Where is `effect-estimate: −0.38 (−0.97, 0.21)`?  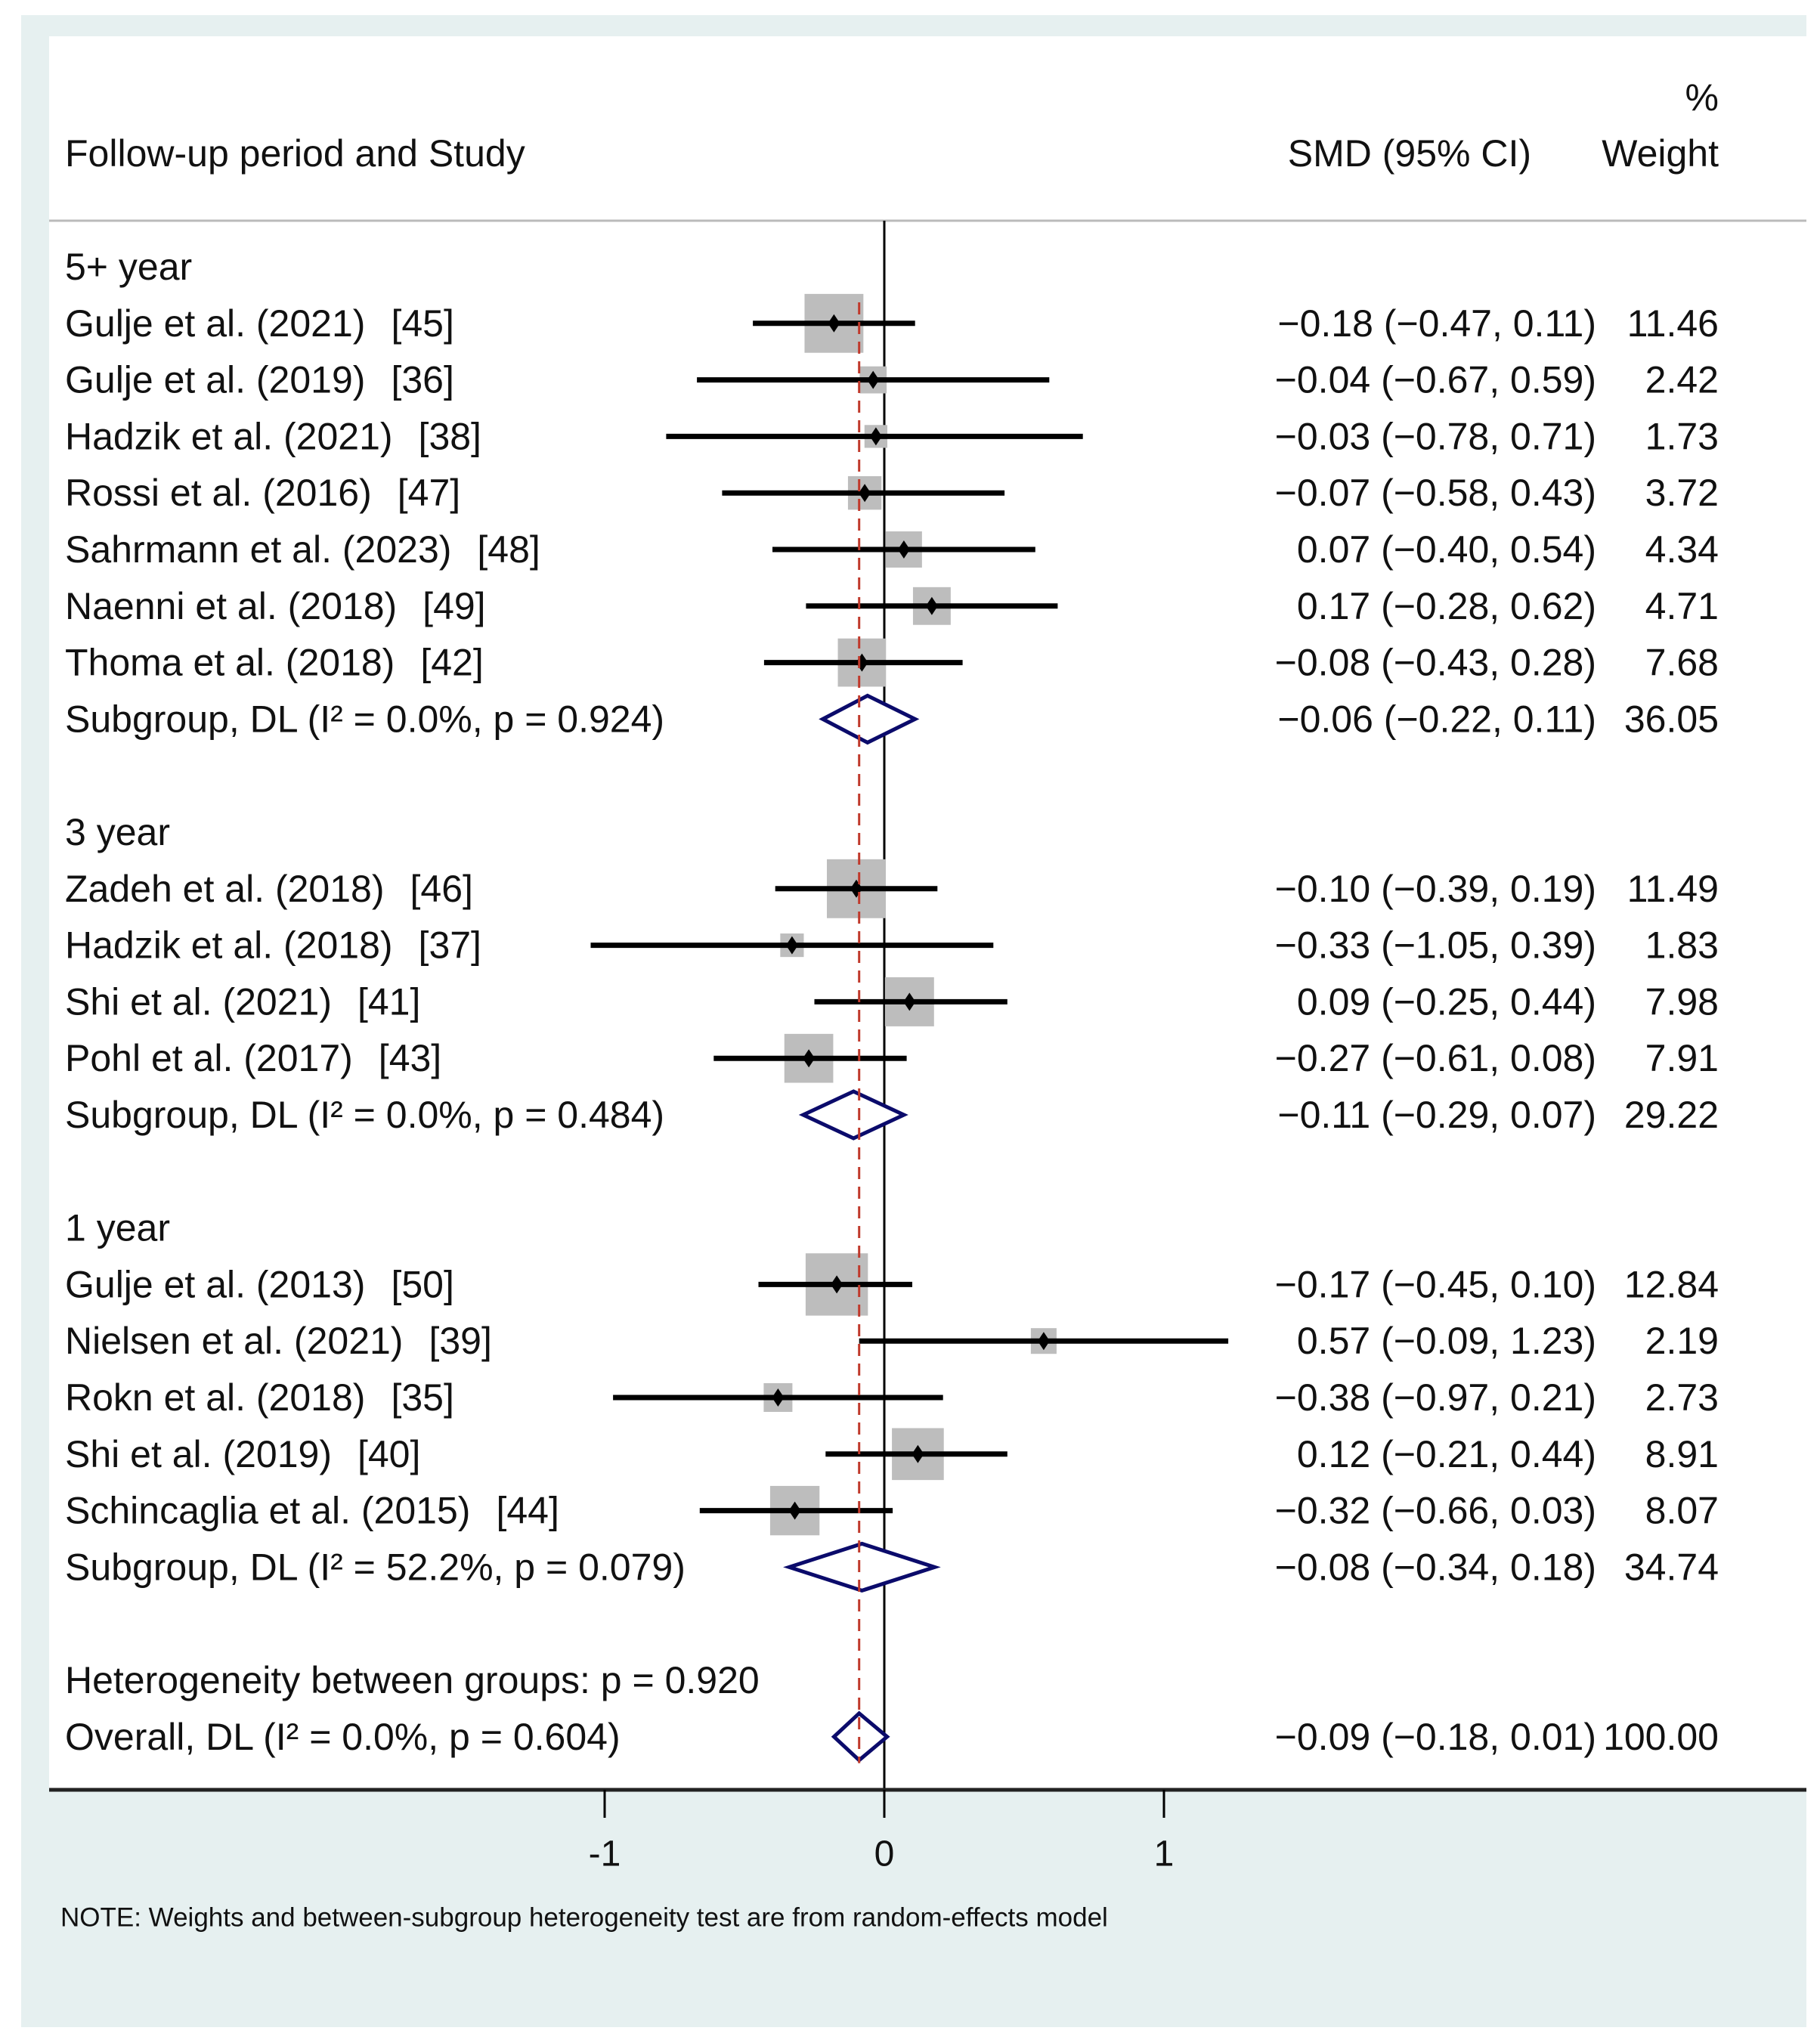
effect-estimate: −0.38 (−0.97, 0.21) is located at coordinates (1435, 1397).